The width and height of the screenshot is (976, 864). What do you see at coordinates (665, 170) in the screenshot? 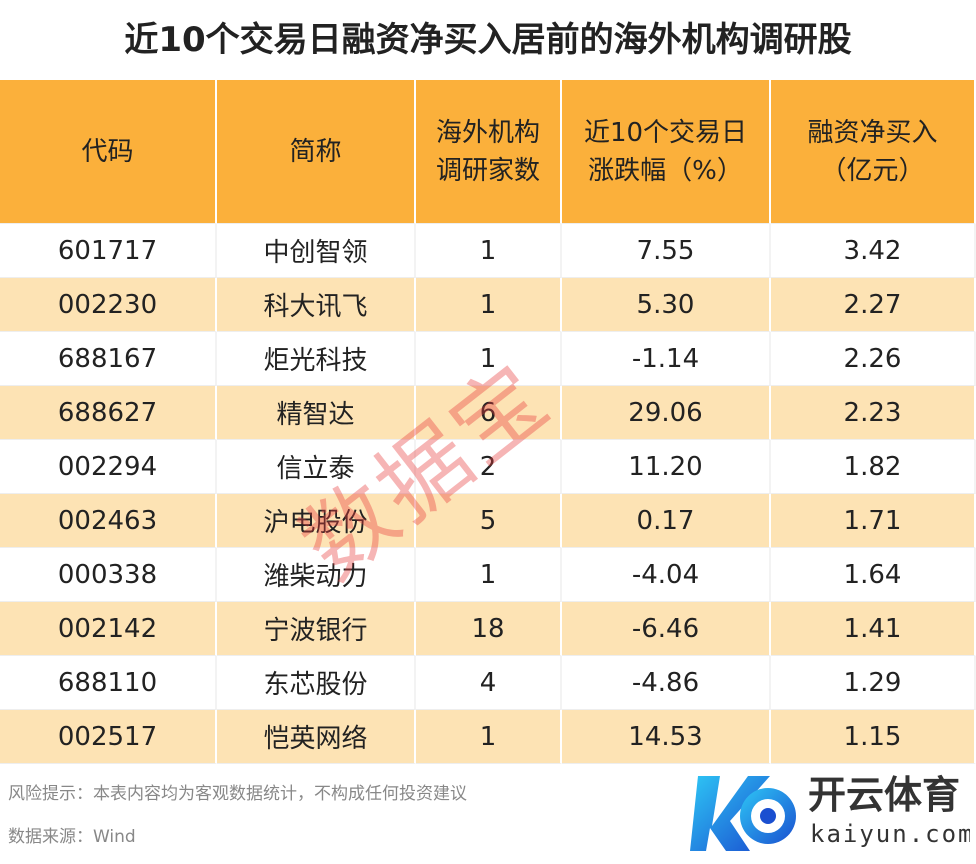
I see `header-text: 涨跌幅（%）` at bounding box center [665, 170].